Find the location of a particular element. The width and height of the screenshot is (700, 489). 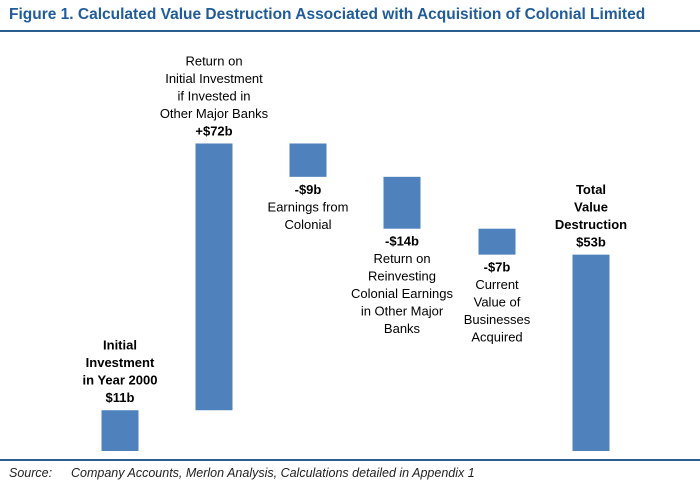

top-rule is located at coordinates (350, 31).